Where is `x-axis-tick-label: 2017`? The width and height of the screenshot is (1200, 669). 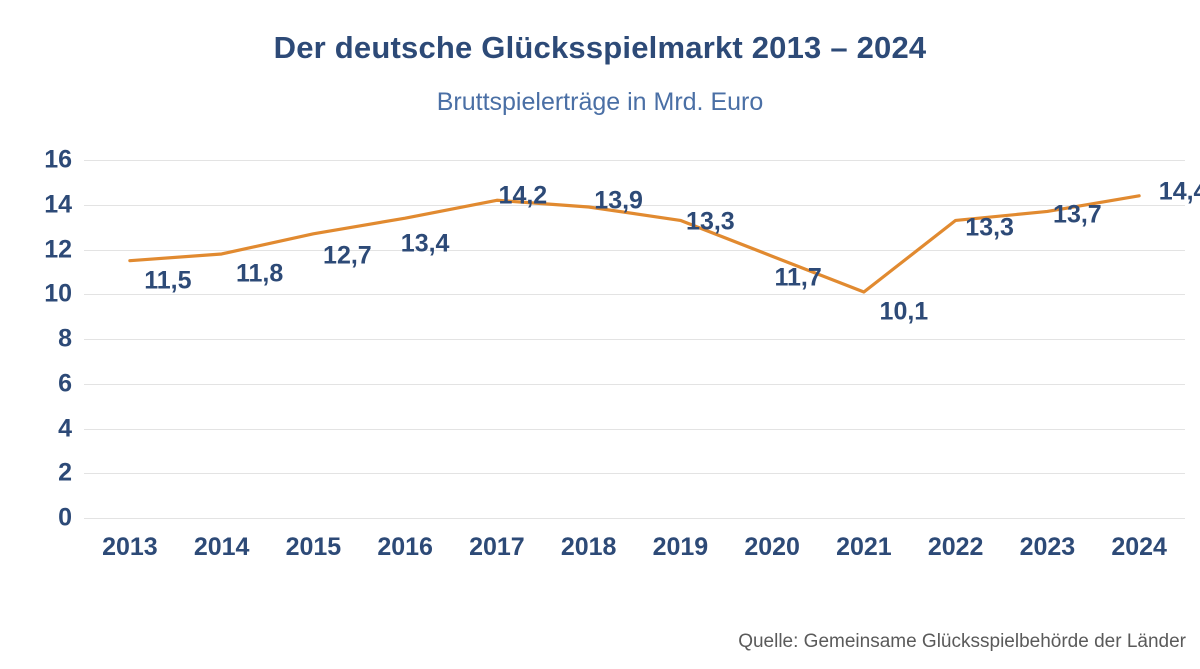
x-axis-tick-label: 2017 is located at coordinates (497, 547).